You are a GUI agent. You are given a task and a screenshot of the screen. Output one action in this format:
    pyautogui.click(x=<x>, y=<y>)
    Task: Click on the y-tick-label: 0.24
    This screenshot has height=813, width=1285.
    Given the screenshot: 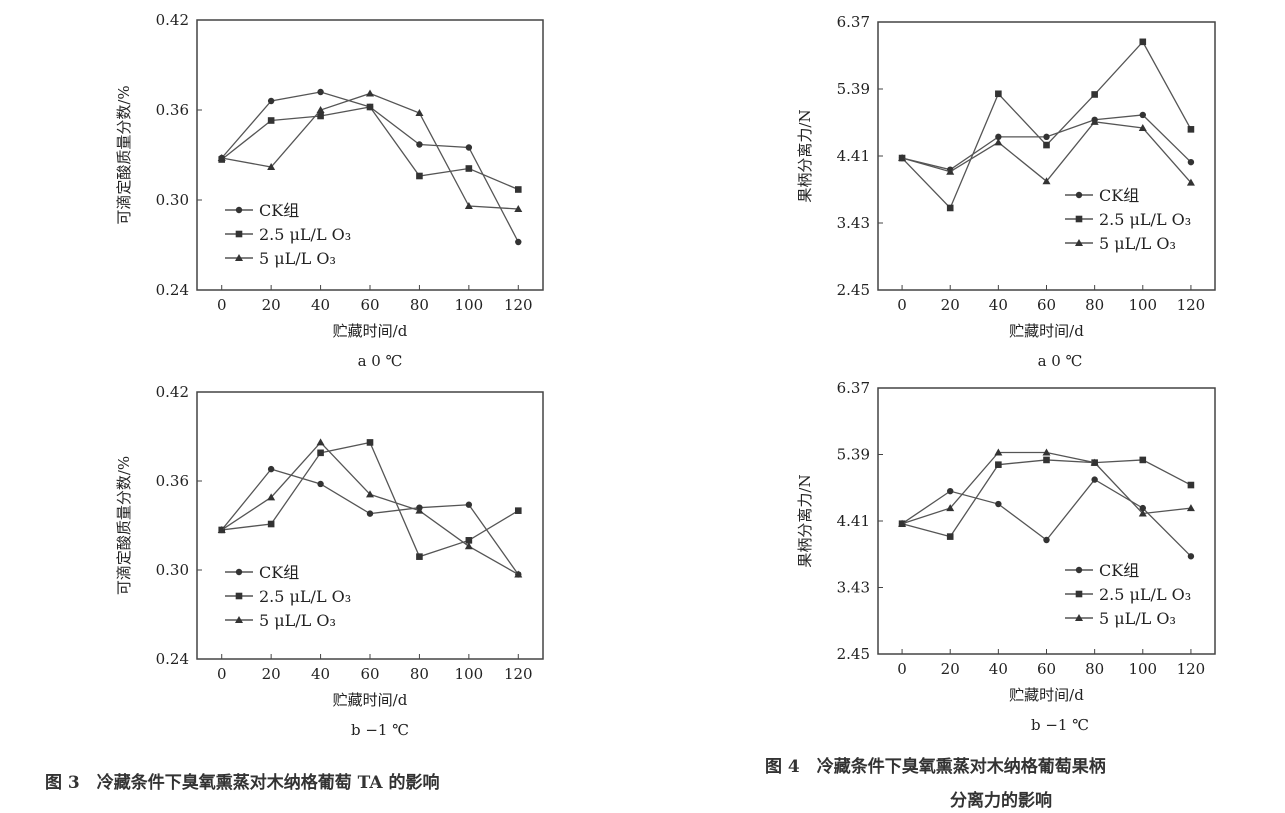 What is the action you would take?
    pyautogui.click(x=172, y=659)
    